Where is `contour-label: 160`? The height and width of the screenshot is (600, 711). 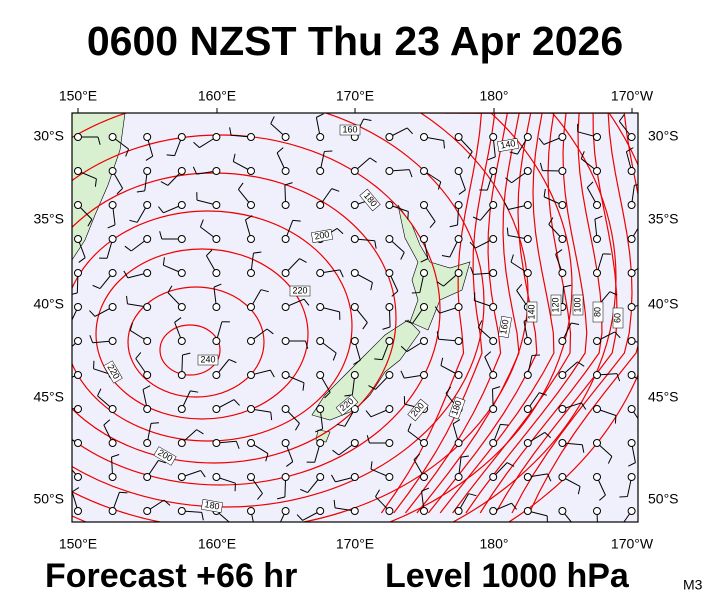
contour-label: 160 is located at coordinates (505, 327).